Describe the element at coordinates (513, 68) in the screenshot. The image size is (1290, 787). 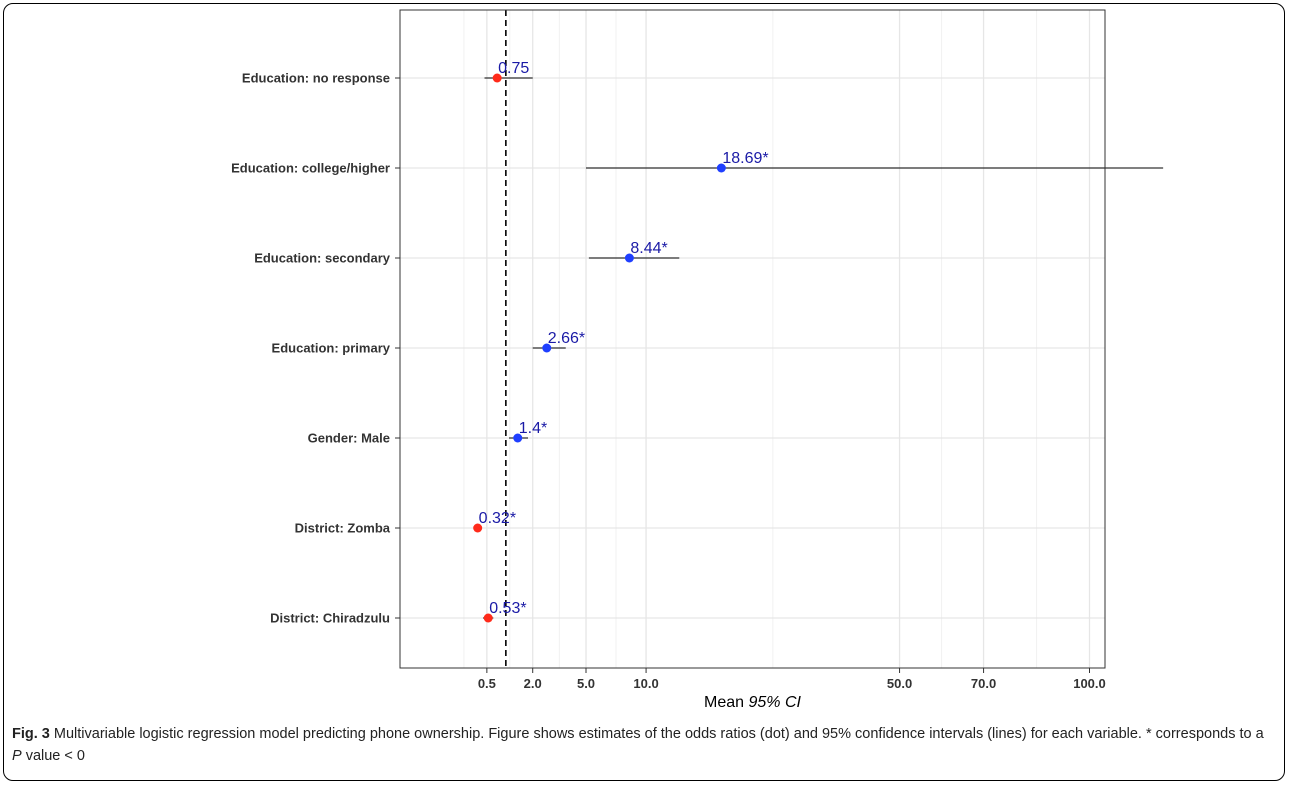
I see `estimate-label: 0.75` at that location.